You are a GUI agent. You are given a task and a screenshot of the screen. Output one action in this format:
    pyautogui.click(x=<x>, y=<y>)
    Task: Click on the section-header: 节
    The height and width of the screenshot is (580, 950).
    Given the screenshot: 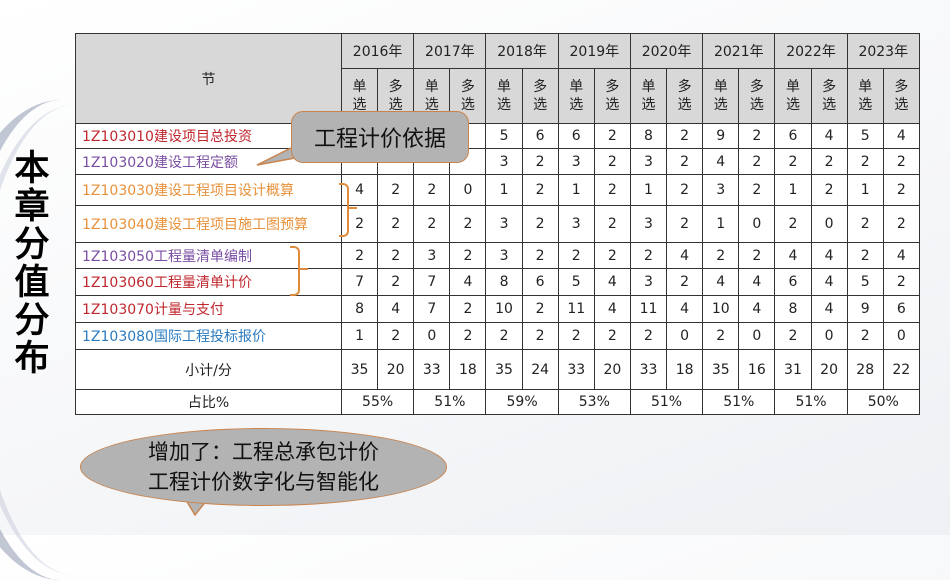 What is the action you would take?
    pyautogui.click(x=208, y=78)
    